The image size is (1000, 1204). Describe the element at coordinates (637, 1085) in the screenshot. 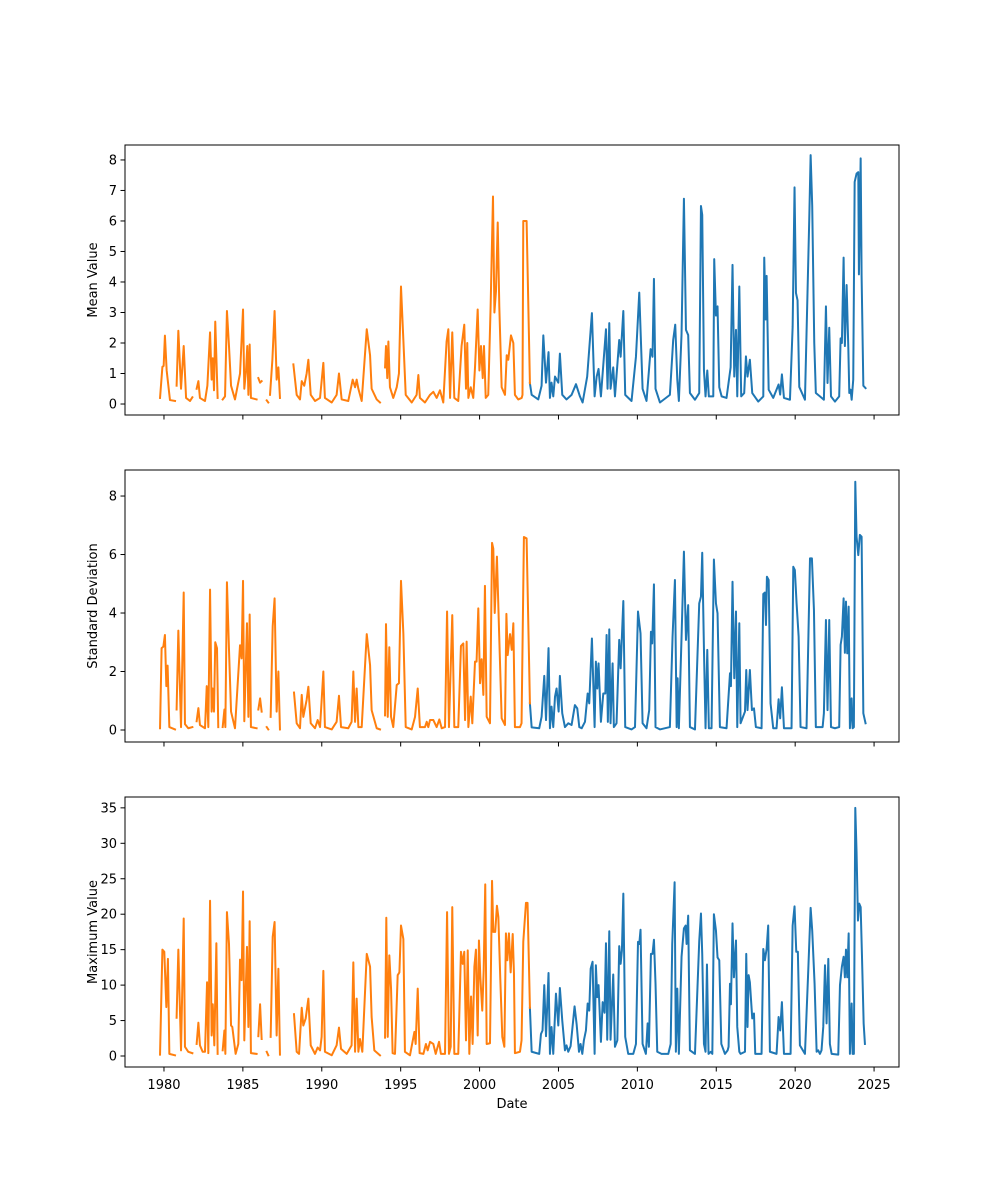

I see `xtick-label: 2010` at that location.